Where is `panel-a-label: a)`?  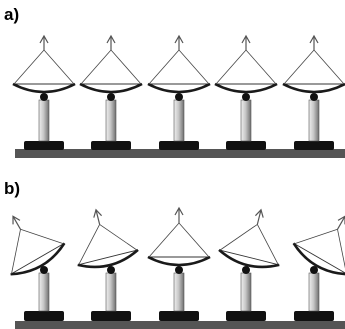
panel-a-label: a) is located at coordinates (11, 14).